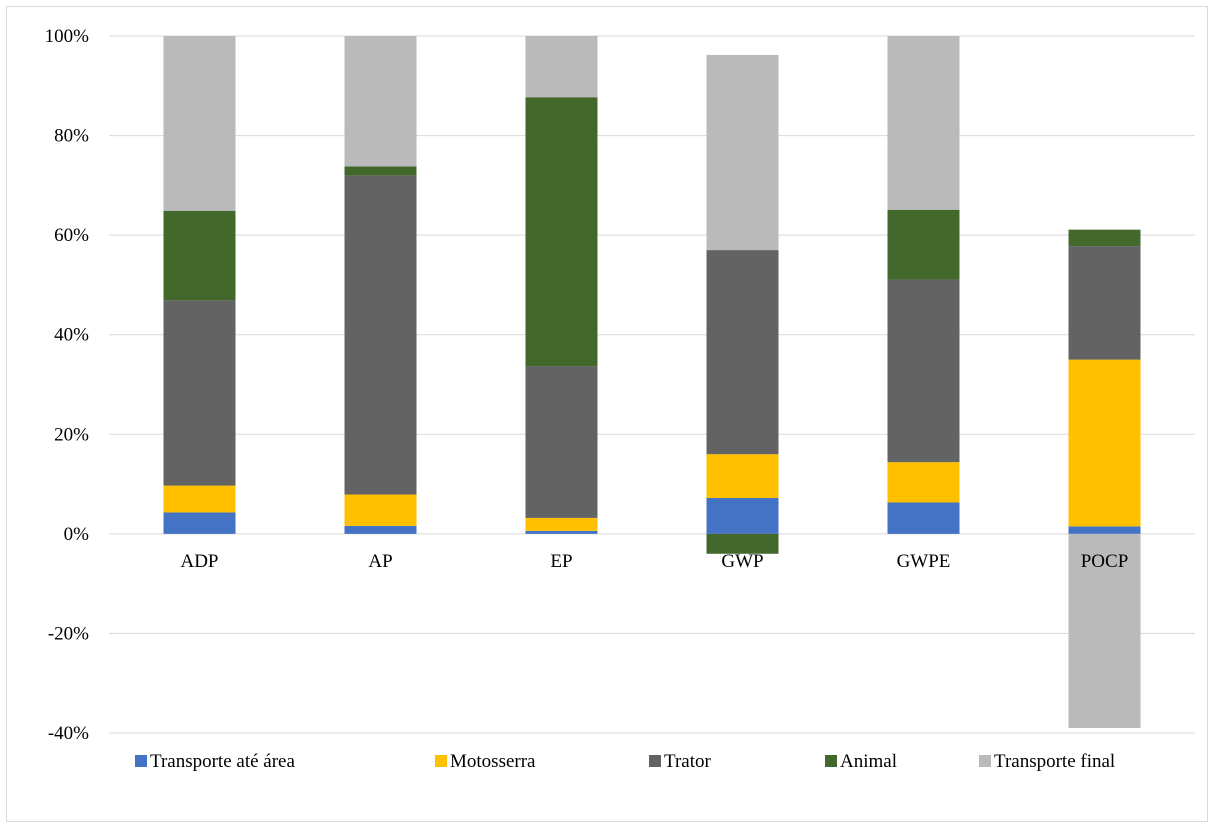  Describe the element at coordinates (71, 235) in the screenshot. I see `y-tick-label: 60%` at that location.